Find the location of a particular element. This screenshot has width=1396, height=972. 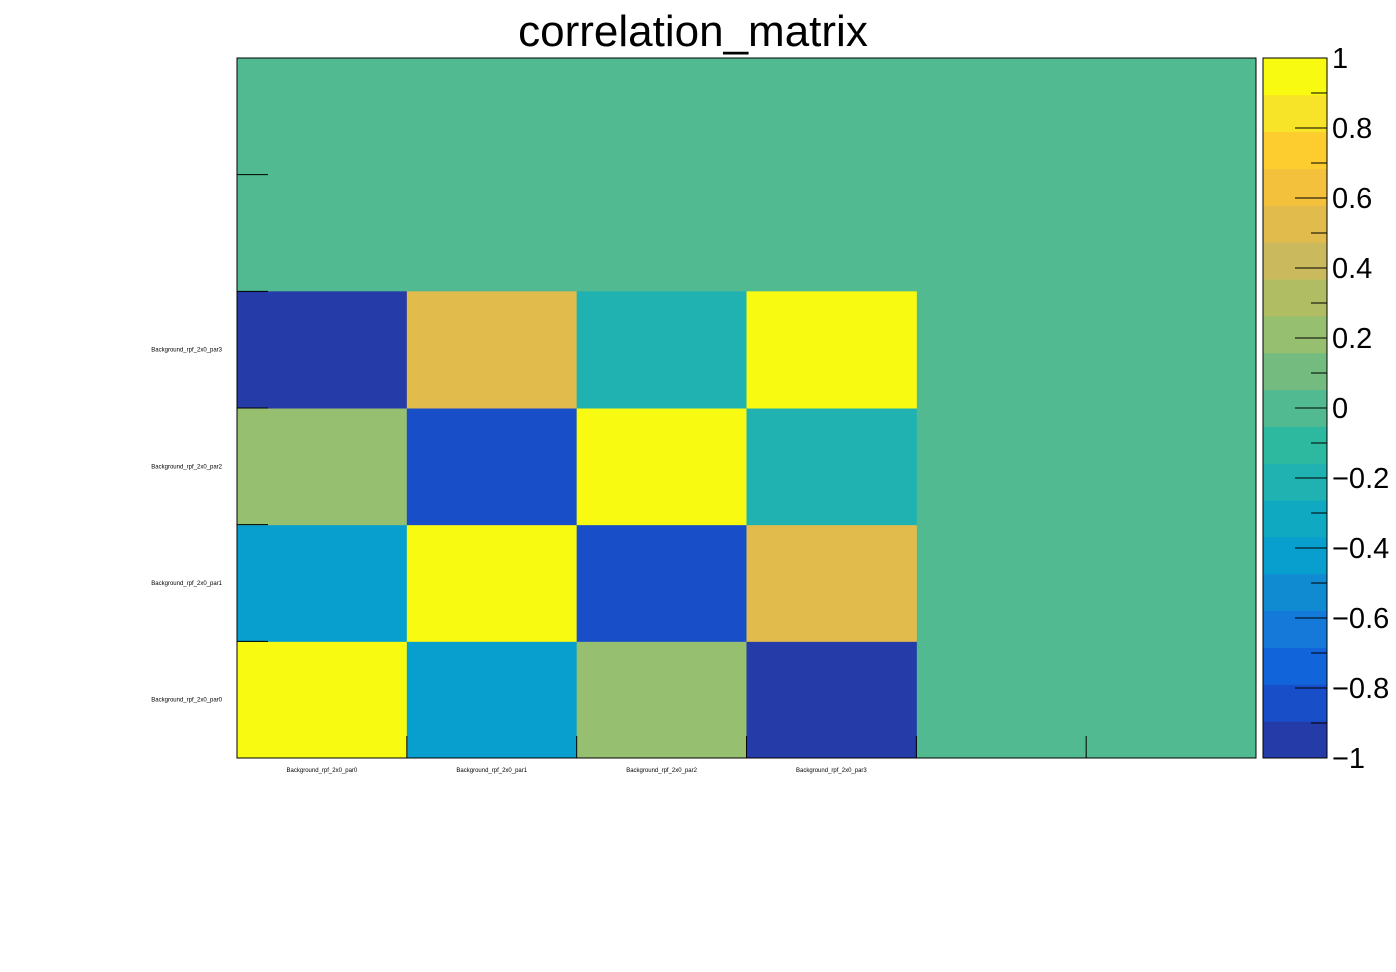

color-scale-bar is located at coordinates (1295, 408).